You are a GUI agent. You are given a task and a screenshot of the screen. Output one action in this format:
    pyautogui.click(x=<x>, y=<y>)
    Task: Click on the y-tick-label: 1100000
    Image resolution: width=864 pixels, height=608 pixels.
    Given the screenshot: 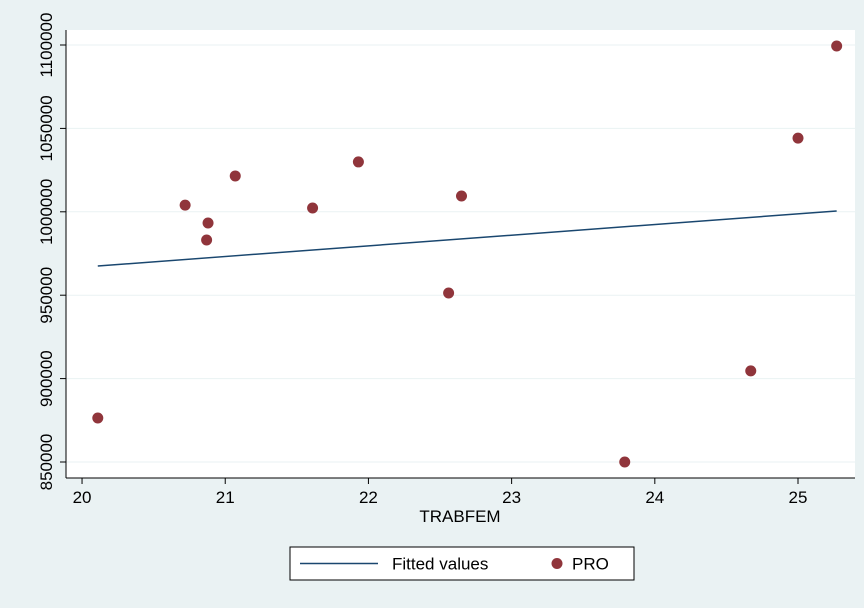 What is the action you would take?
    pyautogui.click(x=46, y=45)
    